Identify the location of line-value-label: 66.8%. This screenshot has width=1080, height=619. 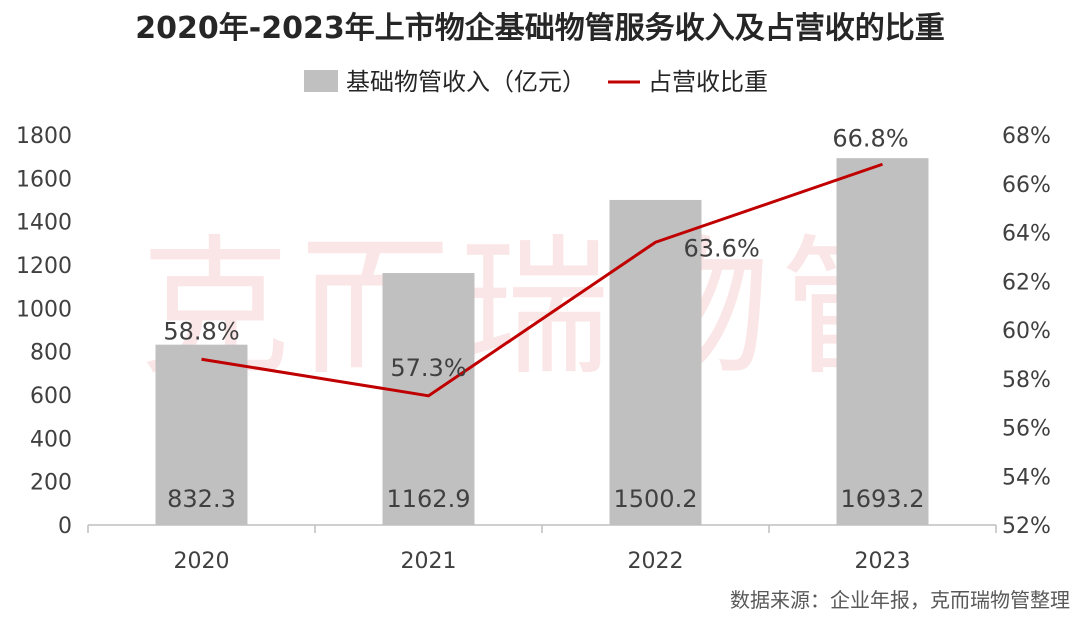
(870, 138).